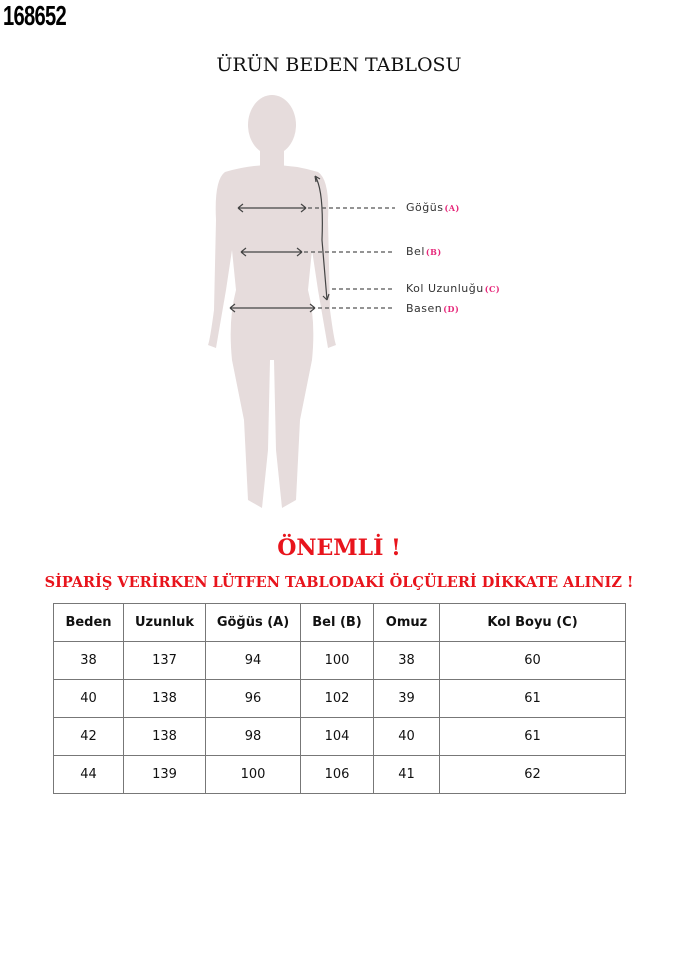 This screenshot has height=960, width=678. I want to click on table-cell: 137, so click(164, 660).